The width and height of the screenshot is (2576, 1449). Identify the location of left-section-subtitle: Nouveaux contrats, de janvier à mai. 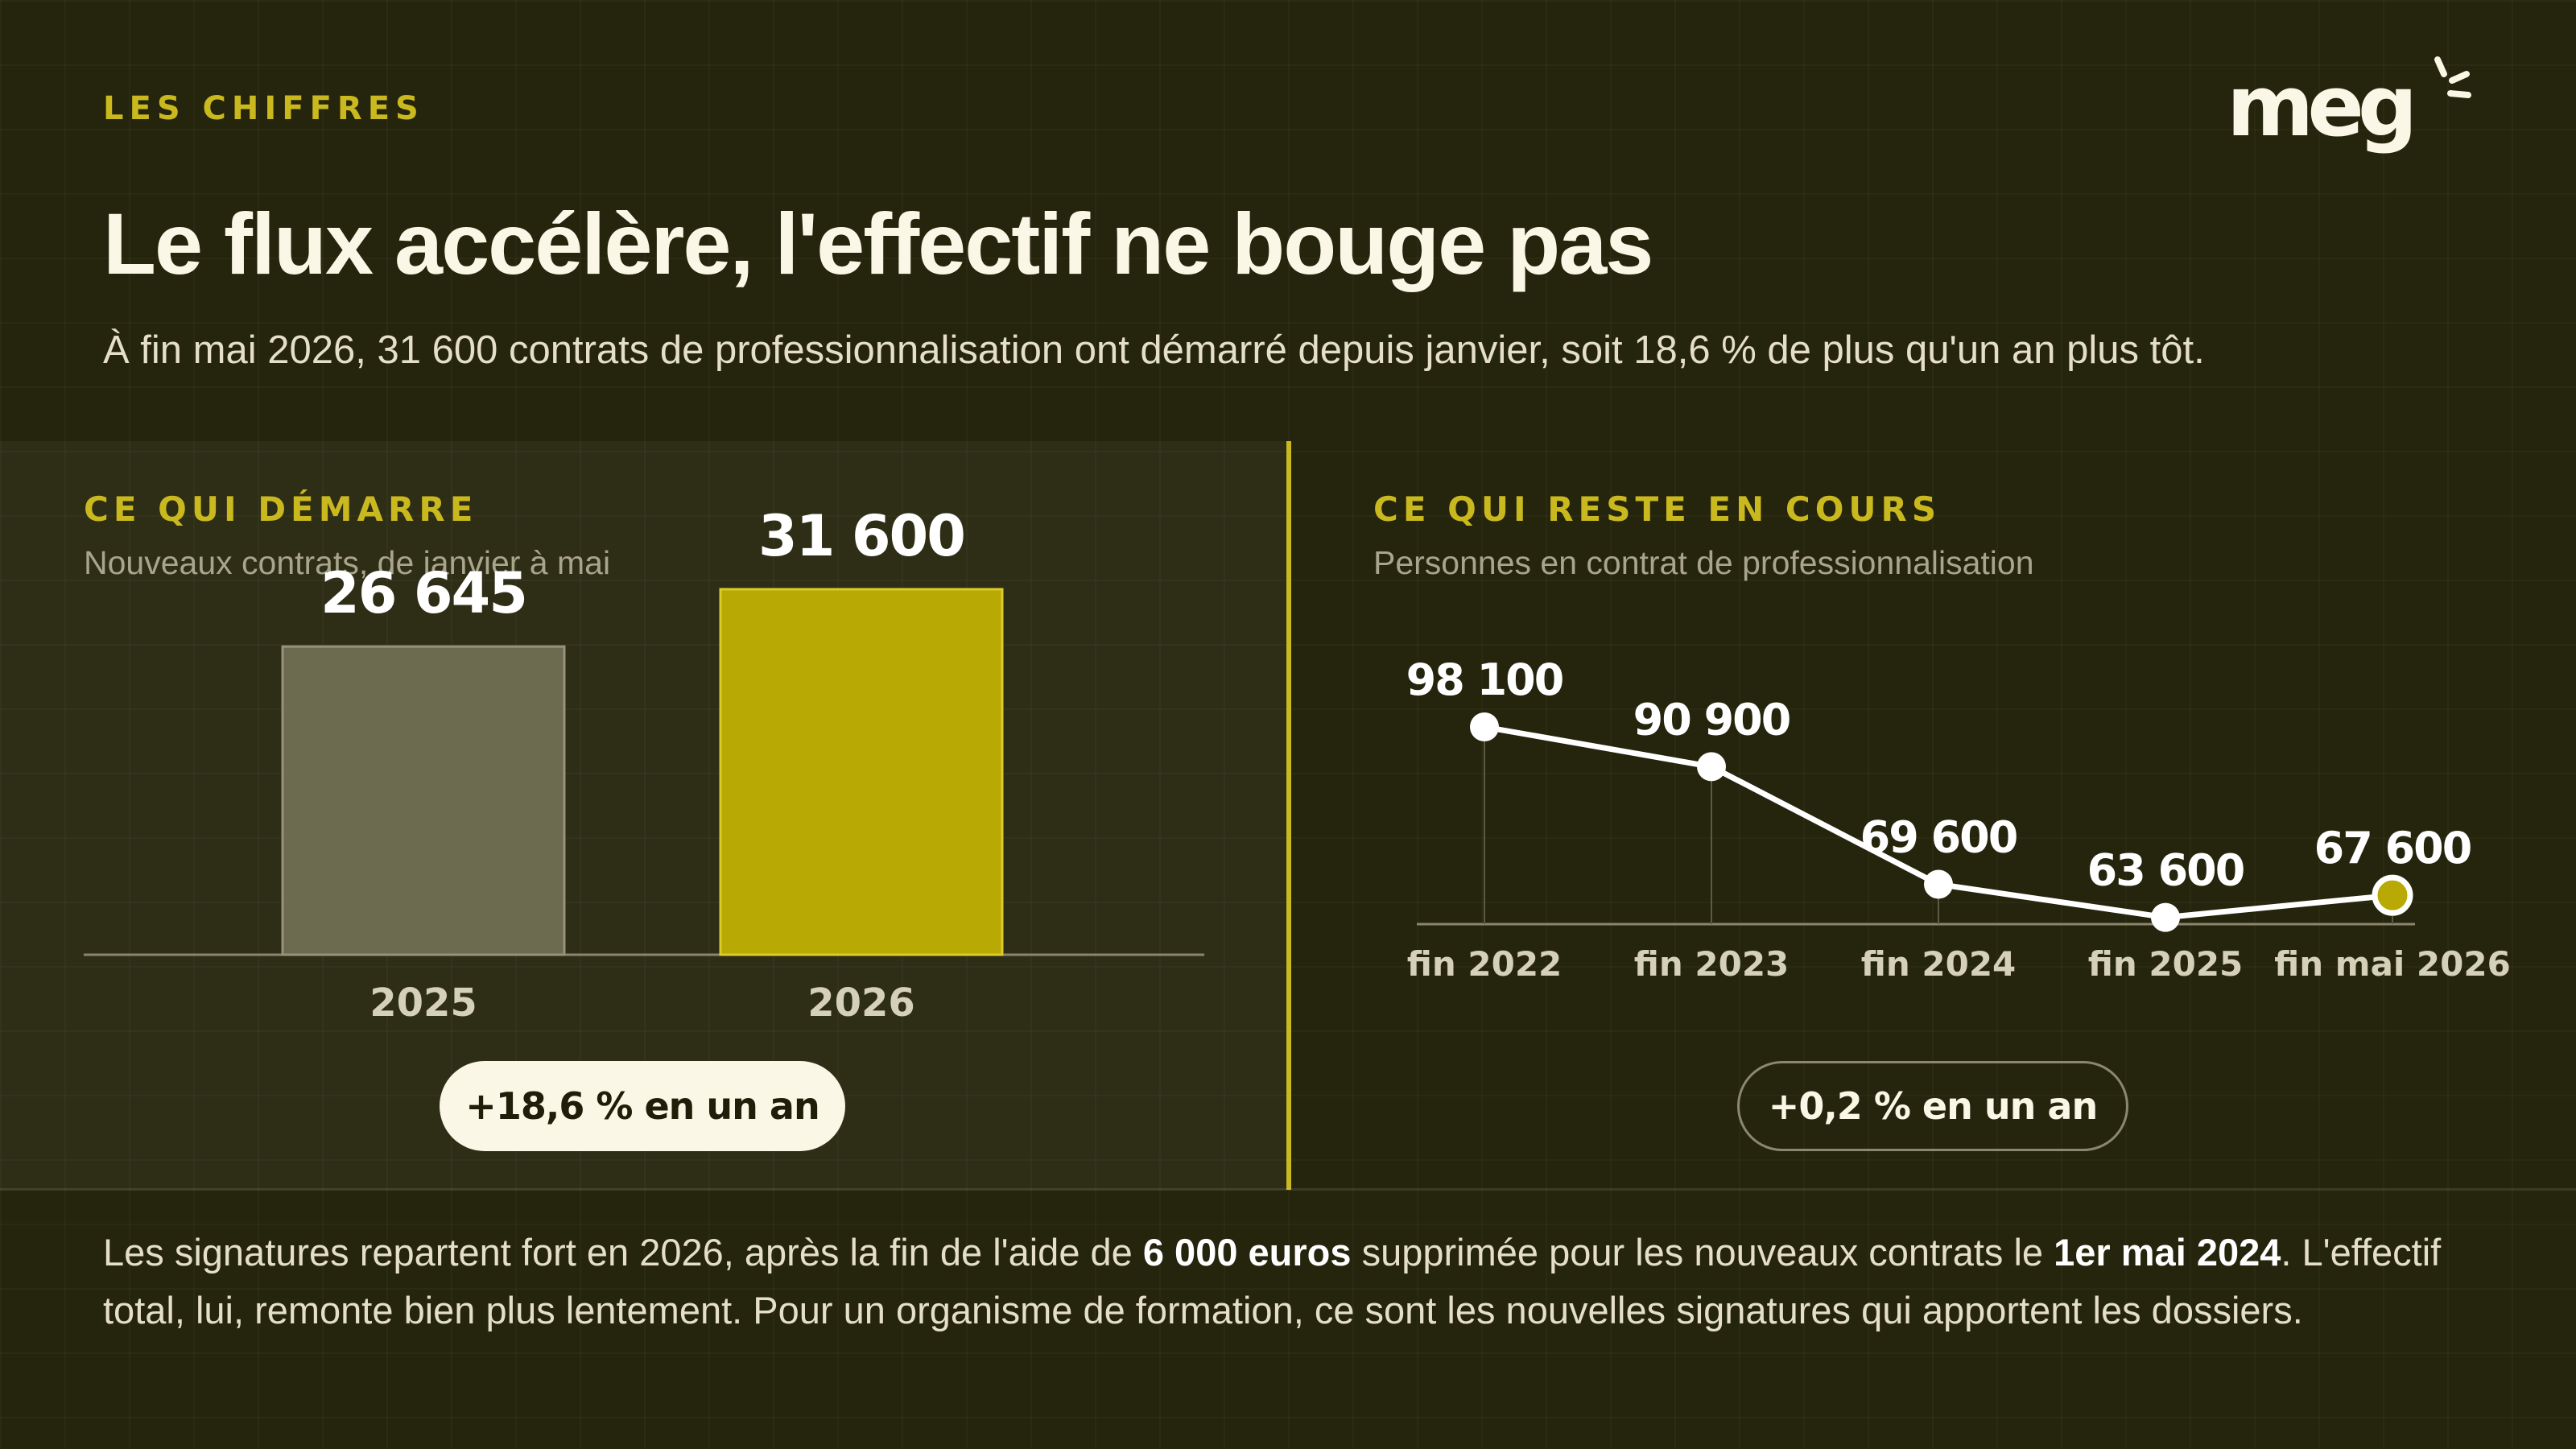
(347, 562).